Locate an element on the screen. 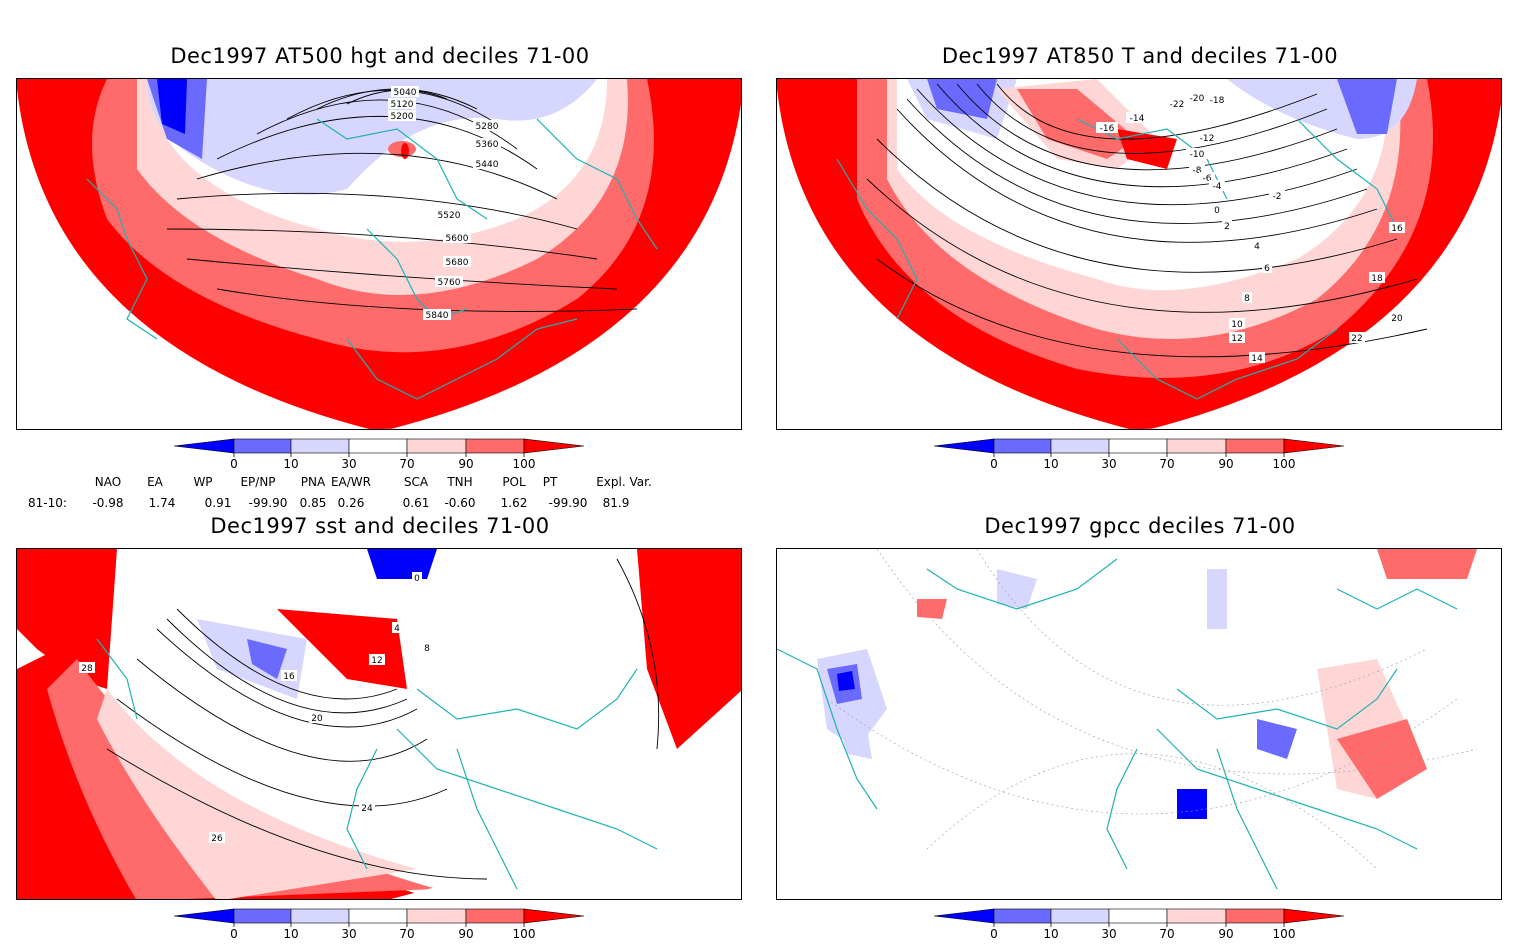 The image size is (1520, 947). contour-label: -10 is located at coordinates (1197, 155).